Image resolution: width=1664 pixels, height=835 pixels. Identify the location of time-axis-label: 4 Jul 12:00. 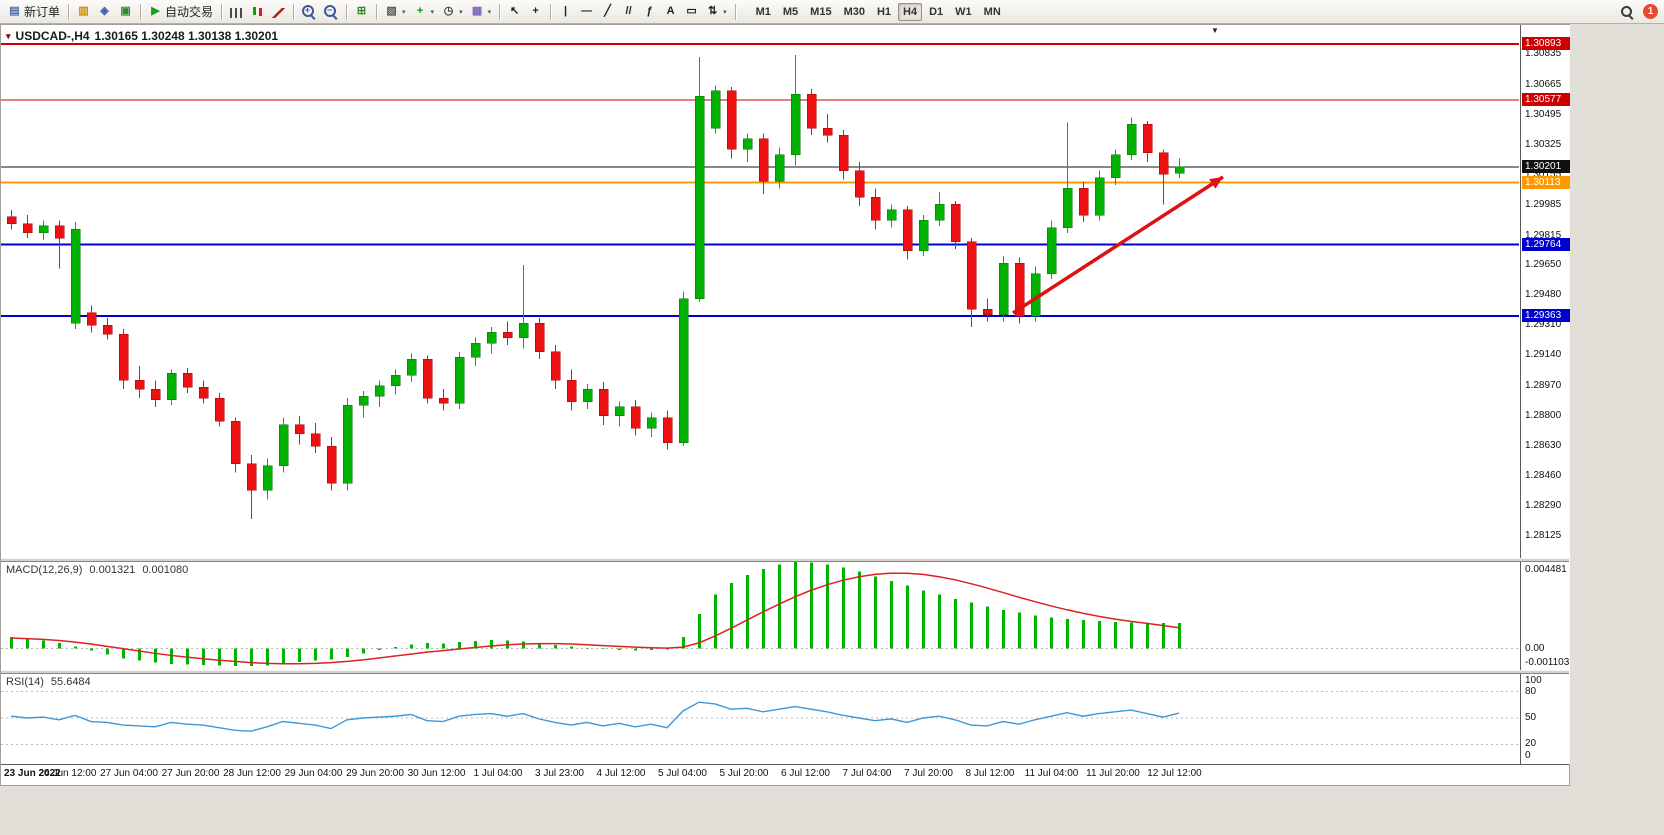
(621, 773).